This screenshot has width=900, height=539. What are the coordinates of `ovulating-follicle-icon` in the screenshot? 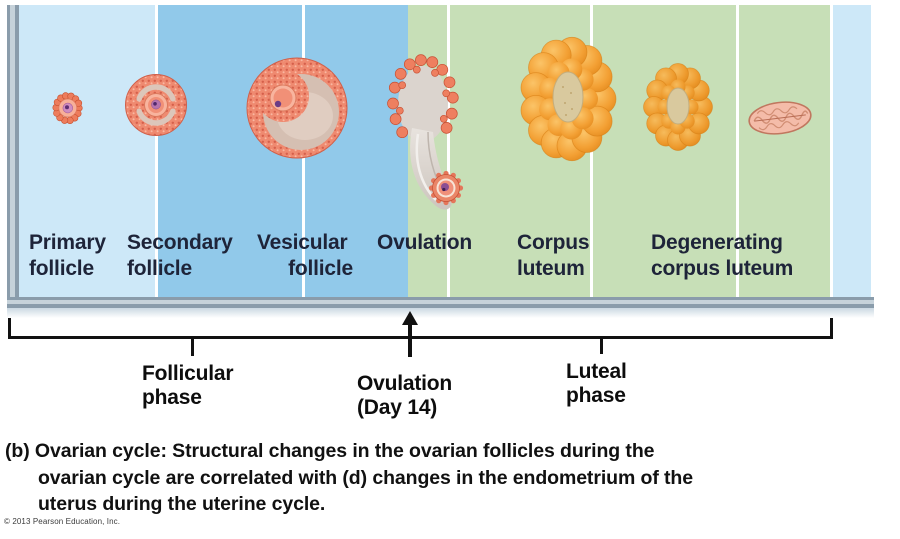 It's located at (425, 132).